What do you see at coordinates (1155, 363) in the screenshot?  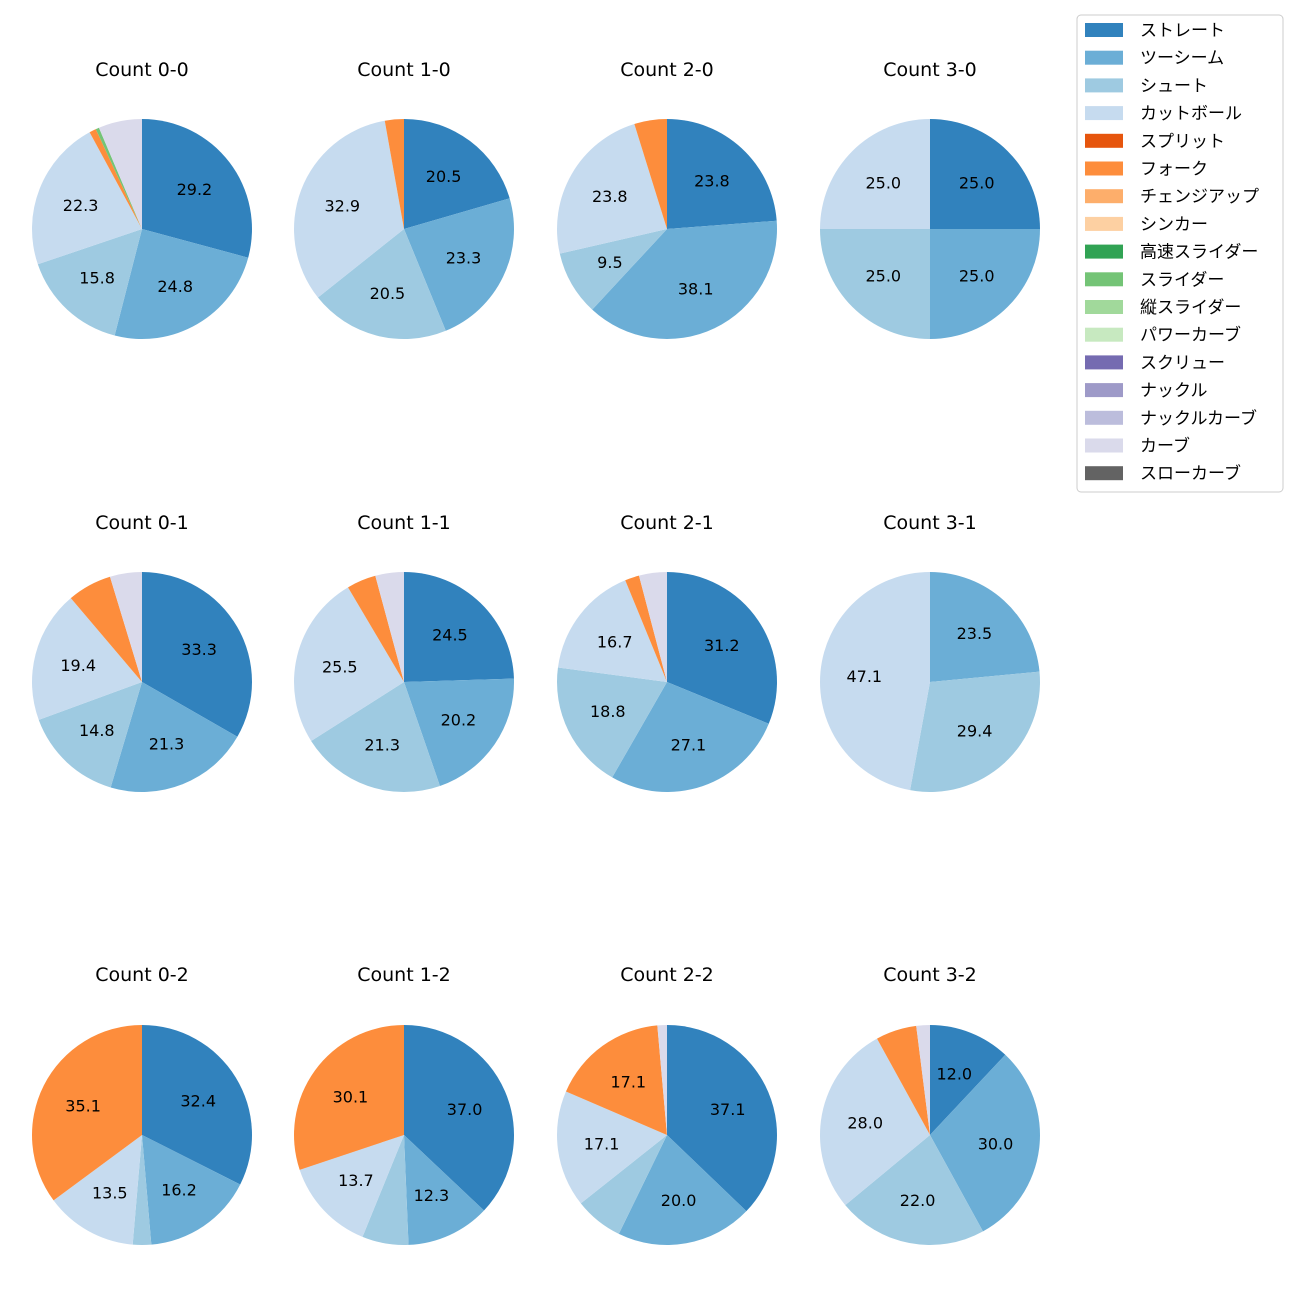 I see `legend-item: スクリュー` at bounding box center [1155, 363].